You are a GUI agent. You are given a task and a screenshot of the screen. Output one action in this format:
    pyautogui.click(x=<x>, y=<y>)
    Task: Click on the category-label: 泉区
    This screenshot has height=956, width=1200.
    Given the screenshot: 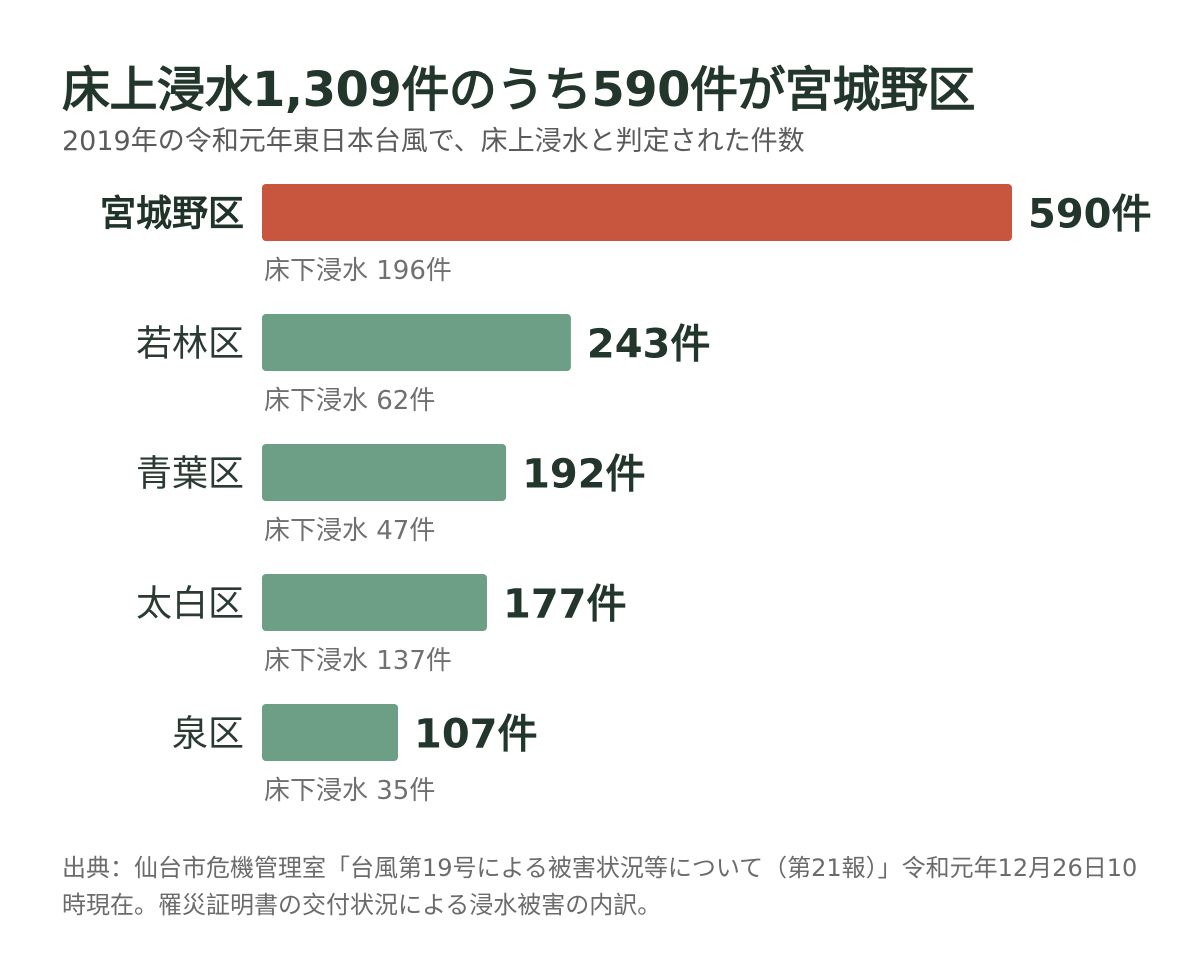 What is the action you would take?
    pyautogui.click(x=208, y=734)
    